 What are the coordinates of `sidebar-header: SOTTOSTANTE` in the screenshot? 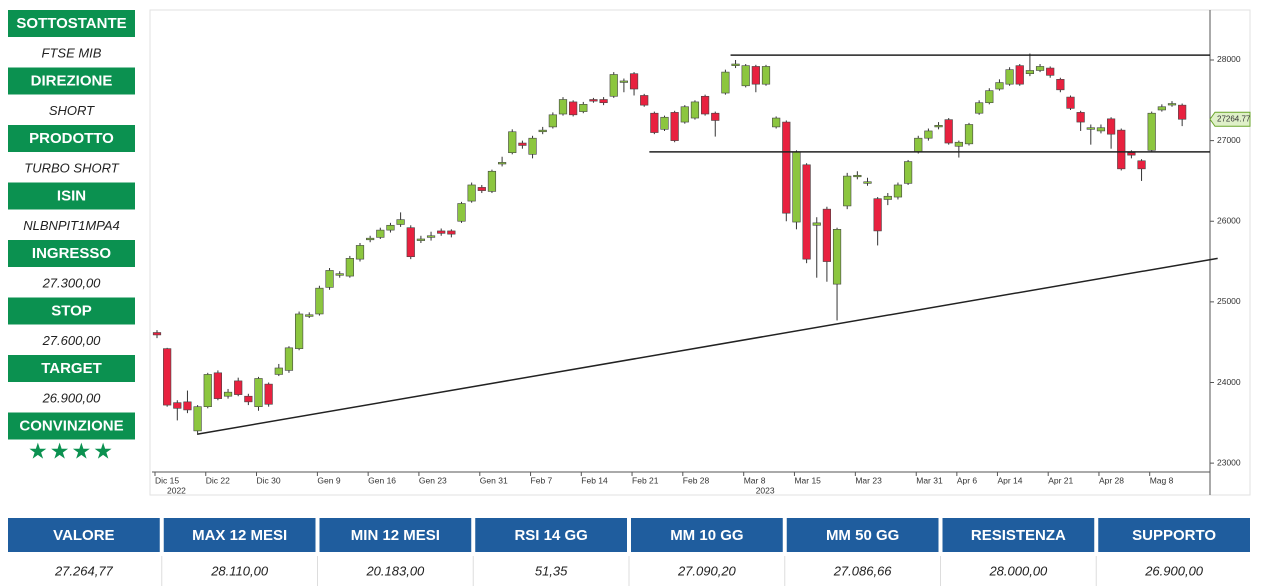 It's located at (71, 23).